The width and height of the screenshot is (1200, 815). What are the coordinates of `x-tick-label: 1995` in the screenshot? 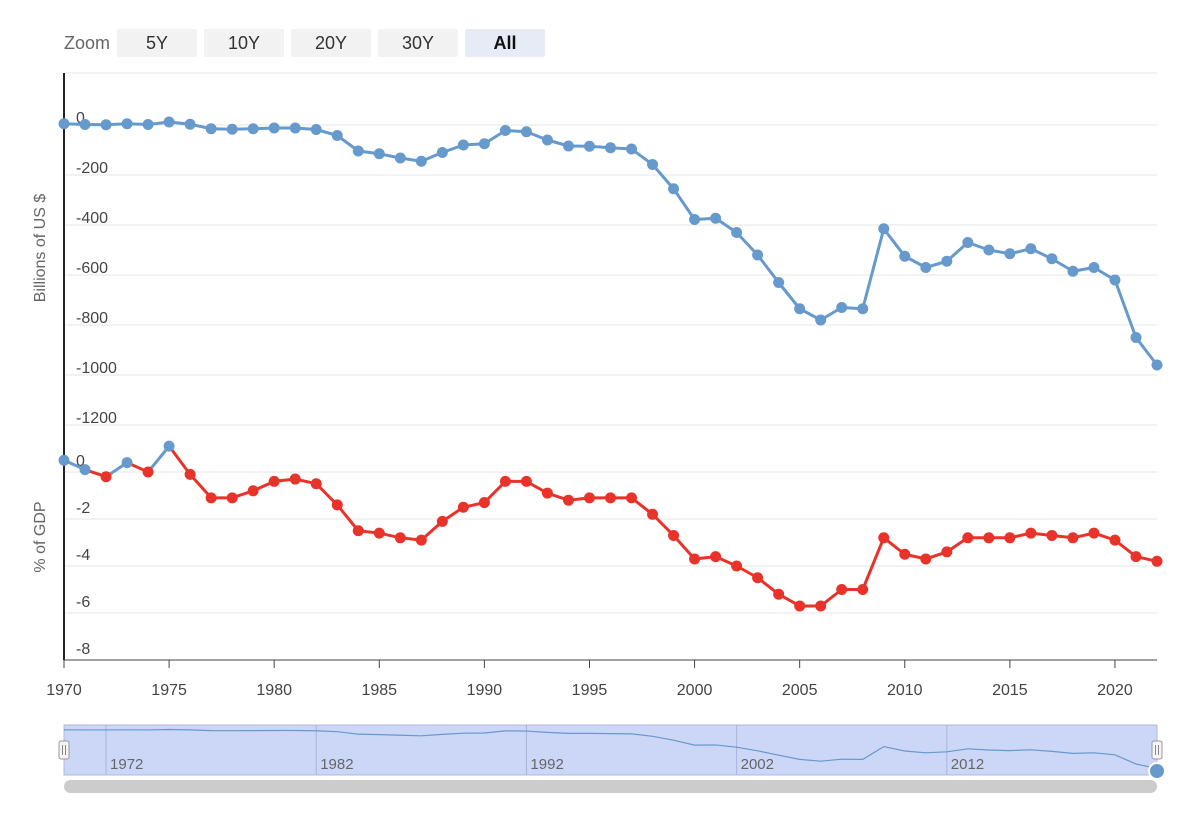 It's located at (590, 690).